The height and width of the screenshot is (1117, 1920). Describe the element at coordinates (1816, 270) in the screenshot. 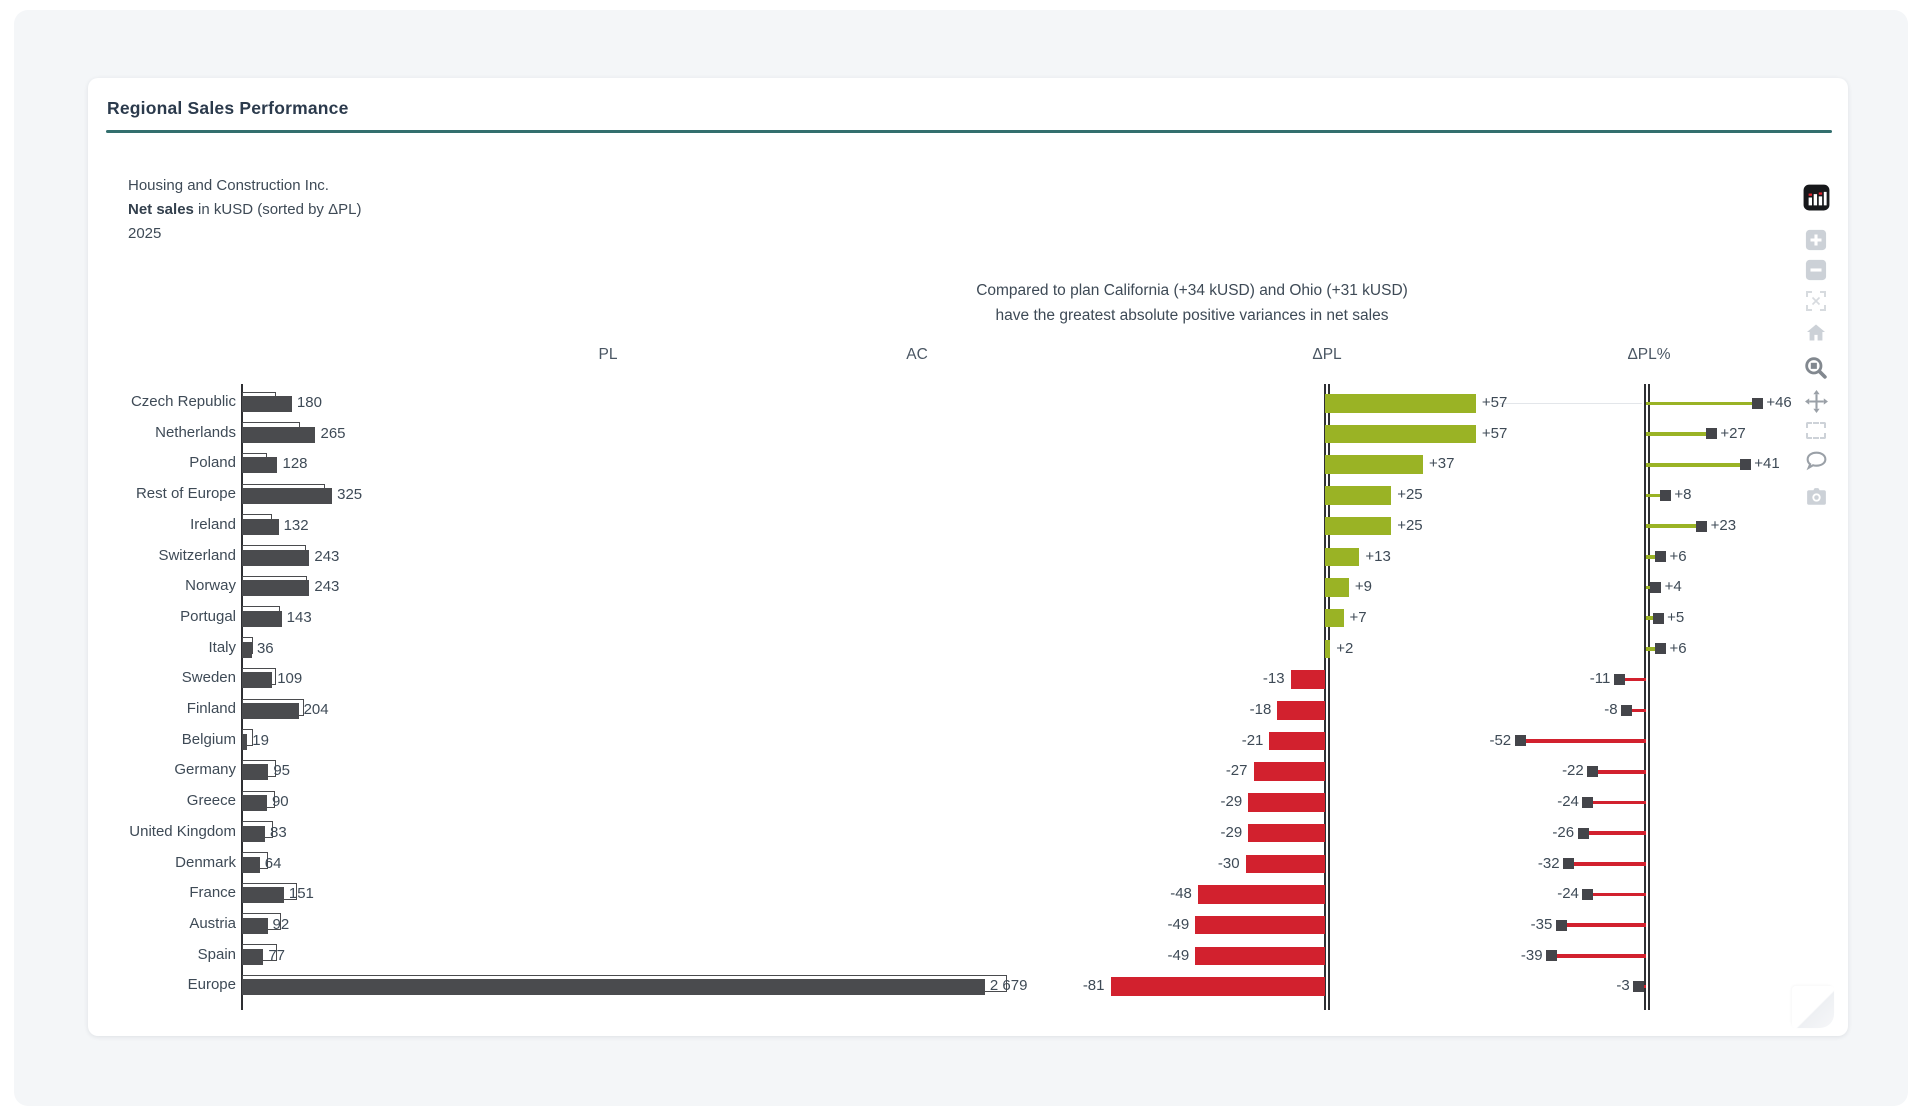

I see `zoom-out-button` at that location.